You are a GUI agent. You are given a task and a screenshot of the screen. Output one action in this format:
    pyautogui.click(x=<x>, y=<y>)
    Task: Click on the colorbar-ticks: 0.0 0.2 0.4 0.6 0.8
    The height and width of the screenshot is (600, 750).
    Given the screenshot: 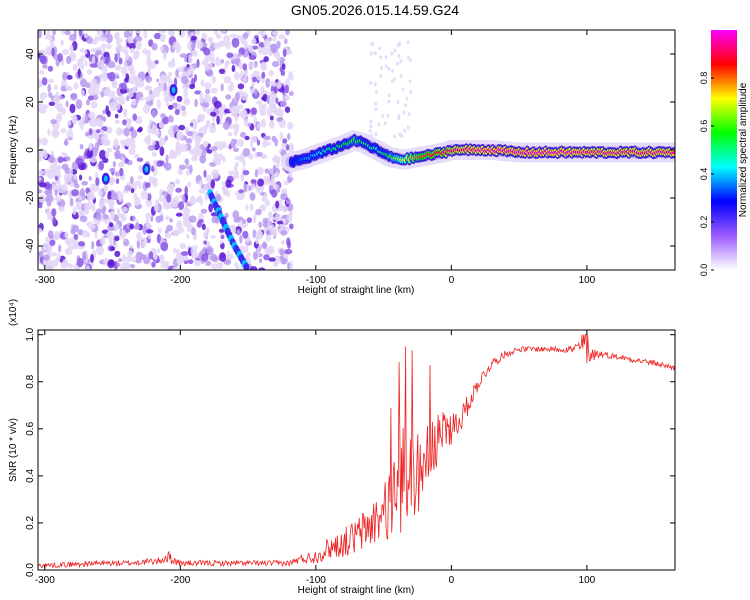 What is the action you would take?
    pyautogui.click(x=706, y=174)
    